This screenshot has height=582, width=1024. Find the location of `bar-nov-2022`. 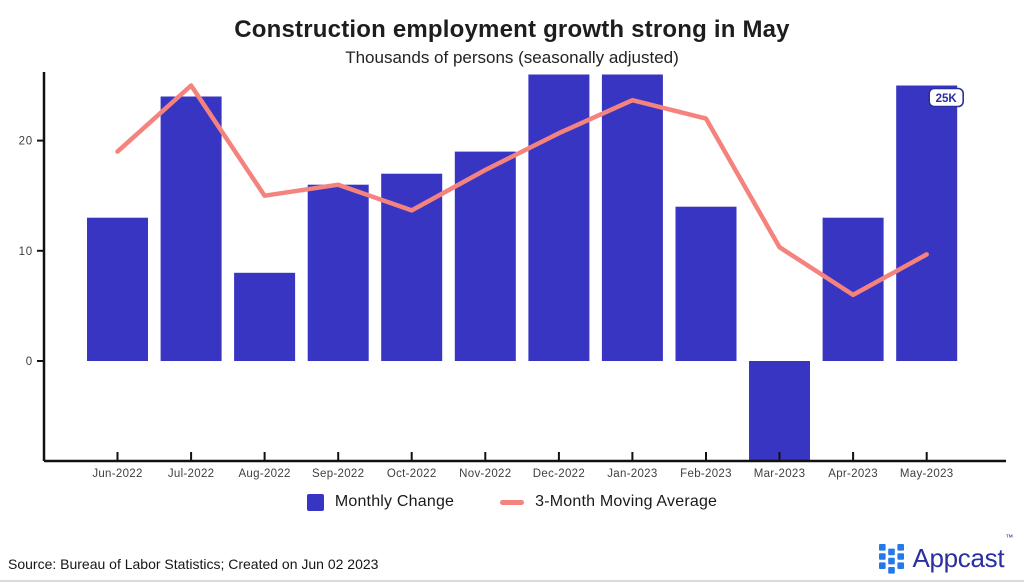

bar-nov-2022 is located at coordinates (485, 256).